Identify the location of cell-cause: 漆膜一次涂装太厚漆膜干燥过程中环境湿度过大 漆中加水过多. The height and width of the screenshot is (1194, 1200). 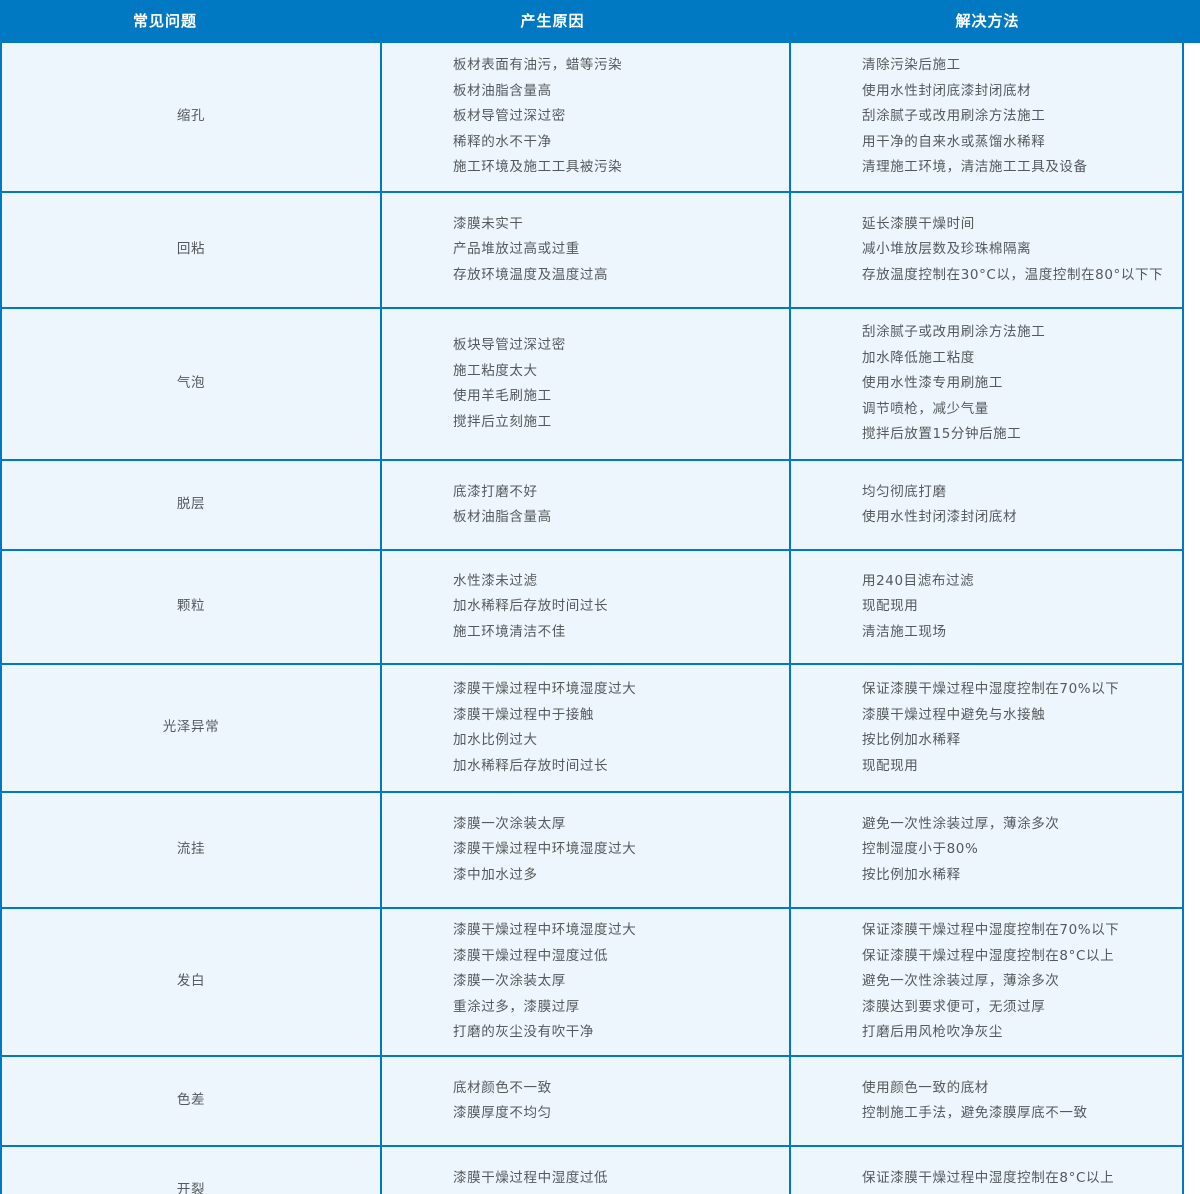
(584, 850).